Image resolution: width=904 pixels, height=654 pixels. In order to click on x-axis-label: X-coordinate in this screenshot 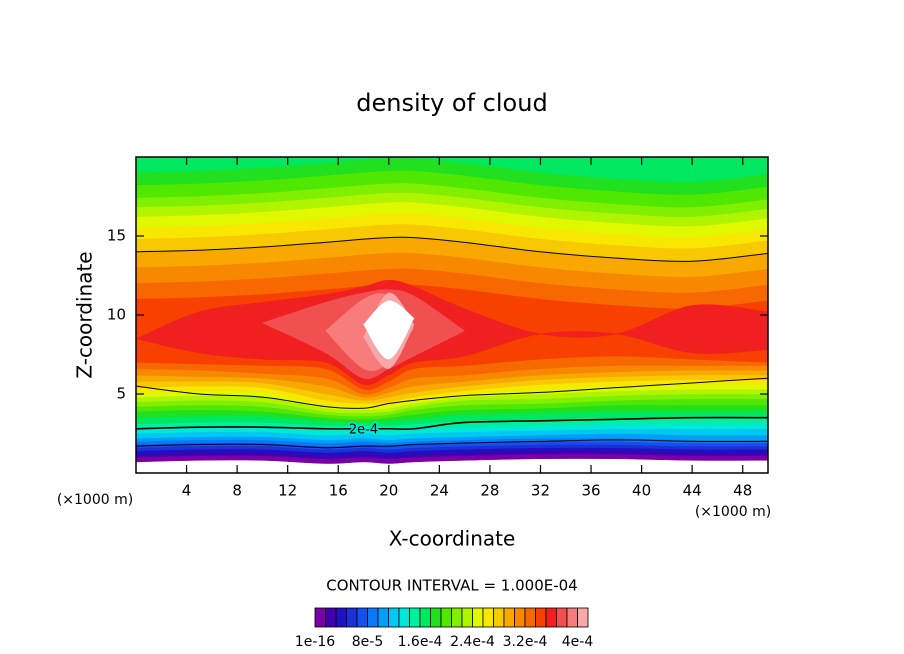, I will do `click(452, 539)`.